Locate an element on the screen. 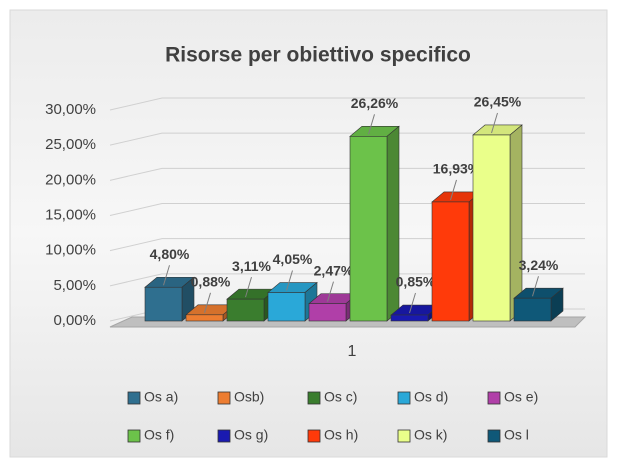 Image resolution: width=617 pixels, height=472 pixels. data-label: 4,05% is located at coordinates (293, 259).